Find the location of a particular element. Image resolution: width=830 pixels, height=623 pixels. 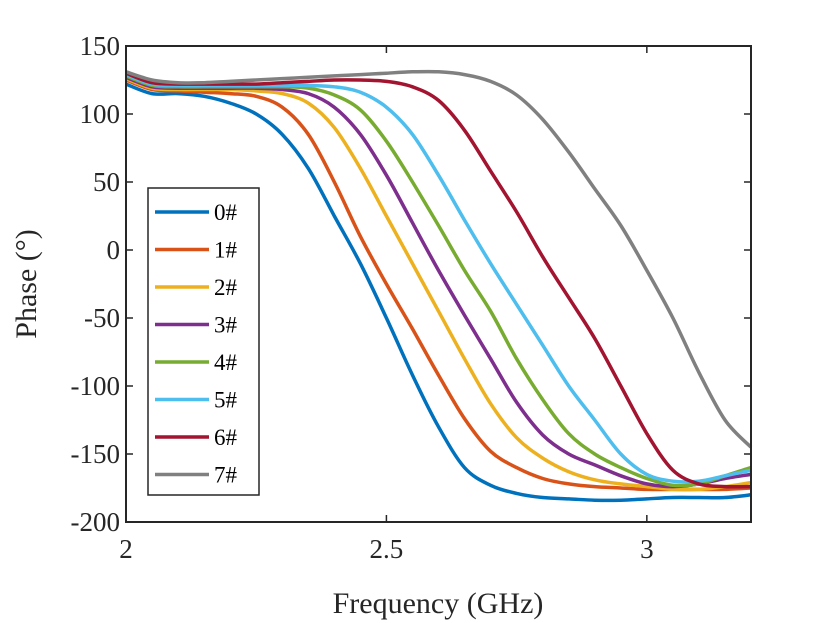

legend-label: 3# is located at coordinates (226, 325).